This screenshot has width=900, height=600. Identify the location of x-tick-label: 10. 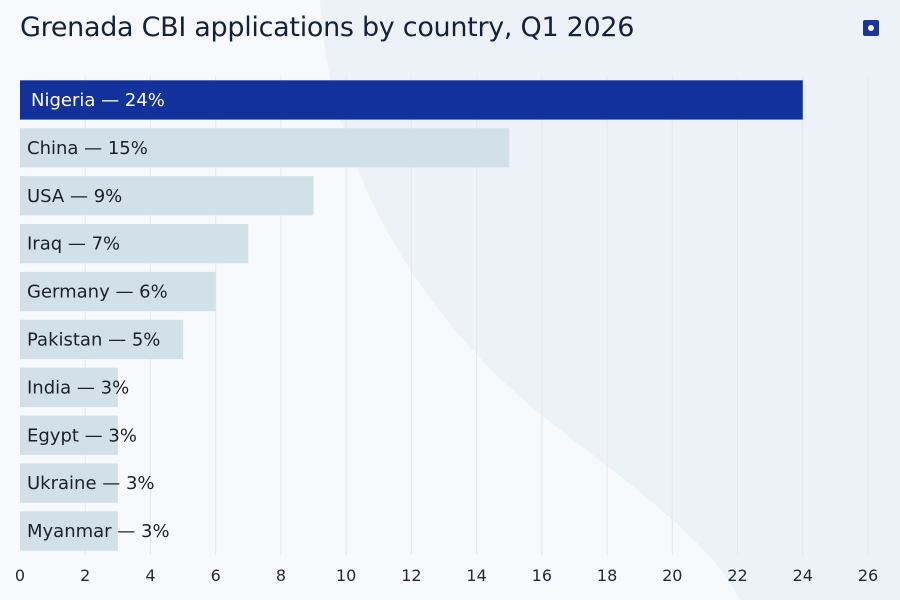
(346, 575).